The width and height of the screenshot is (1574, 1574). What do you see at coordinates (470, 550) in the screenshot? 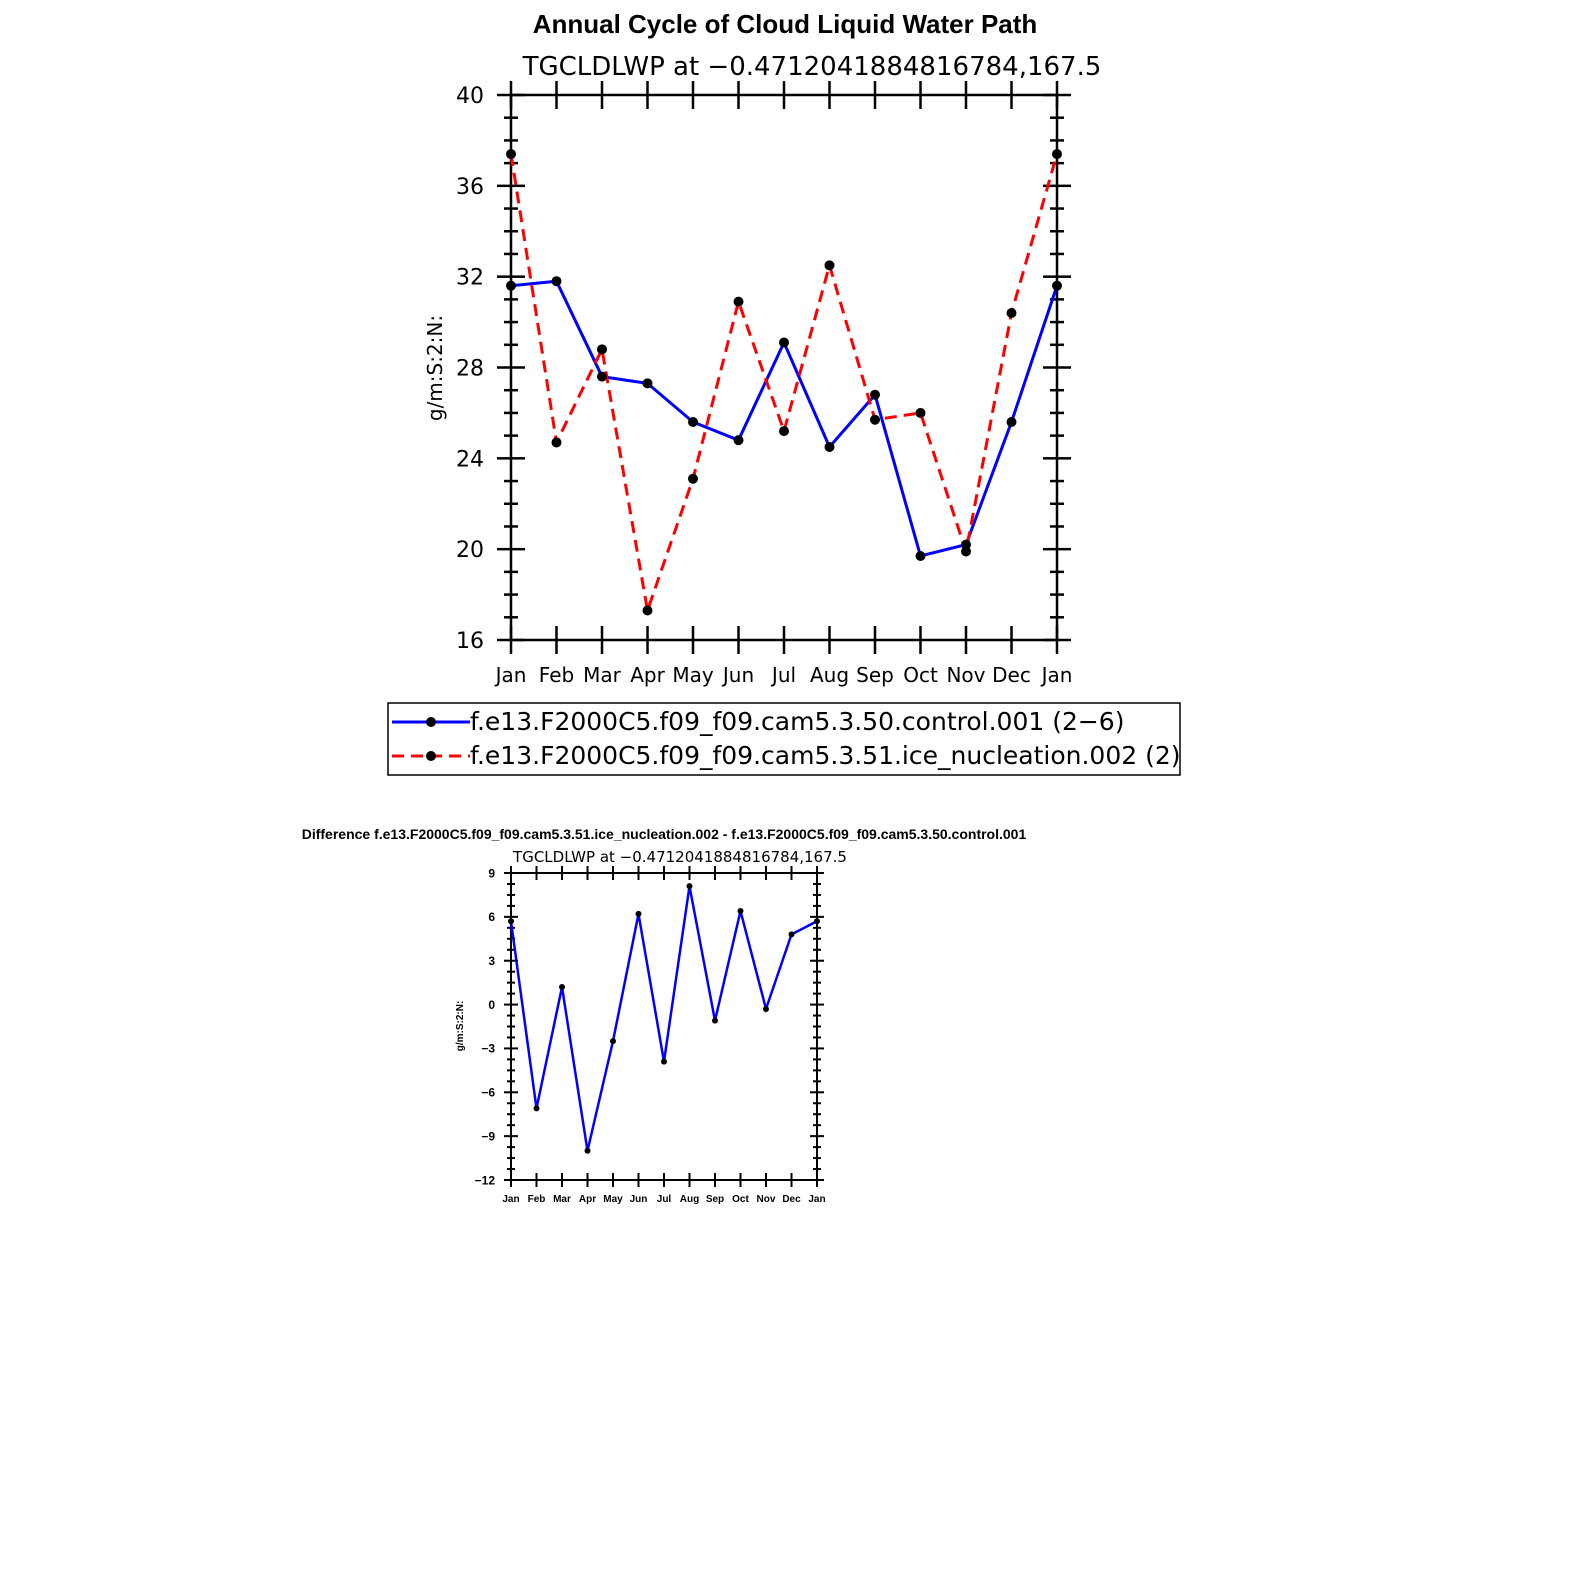
I see `y-tick-label: 20` at bounding box center [470, 550].